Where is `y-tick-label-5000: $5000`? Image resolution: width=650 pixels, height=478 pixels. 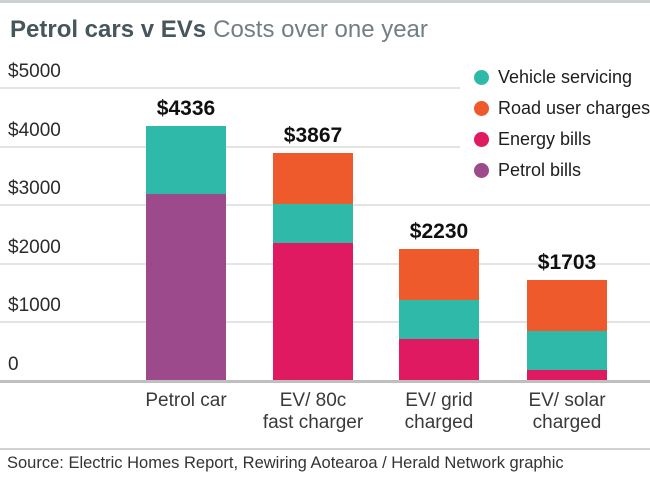 y-tick-label-5000: $5000 is located at coordinates (34, 71).